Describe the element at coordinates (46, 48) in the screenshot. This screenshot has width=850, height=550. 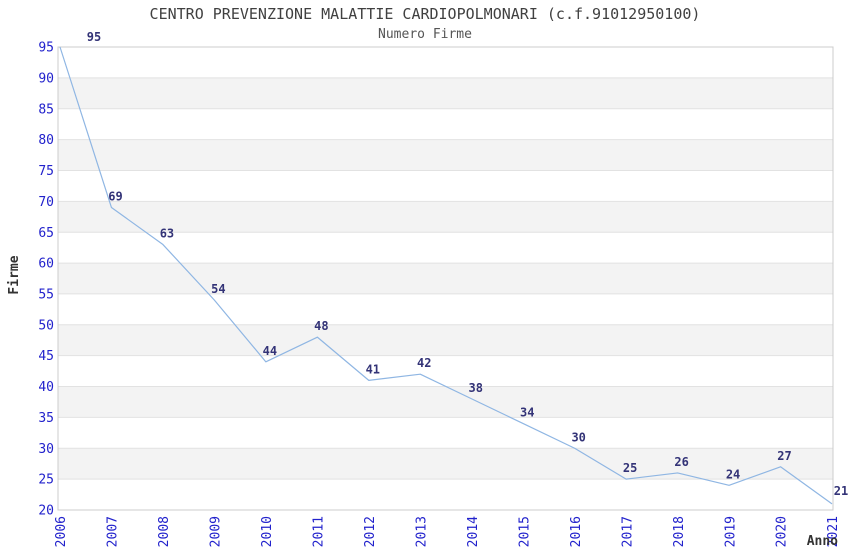
I see `y-tick-label: 95` at that location.